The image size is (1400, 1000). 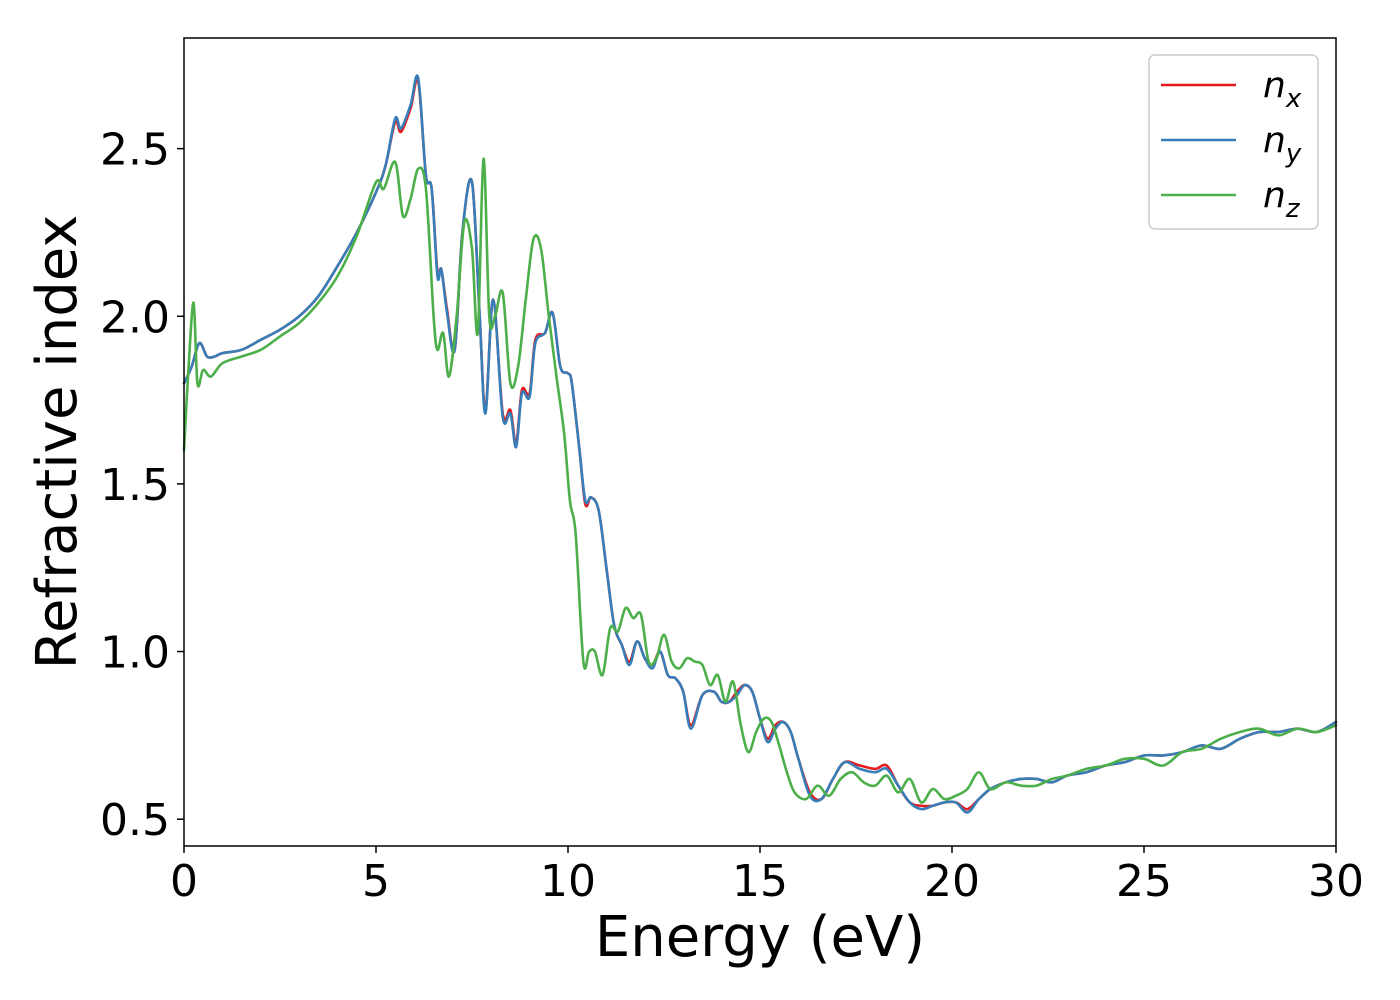 What do you see at coordinates (135, 150) in the screenshot?
I see `y-tick-label: 2.5` at bounding box center [135, 150].